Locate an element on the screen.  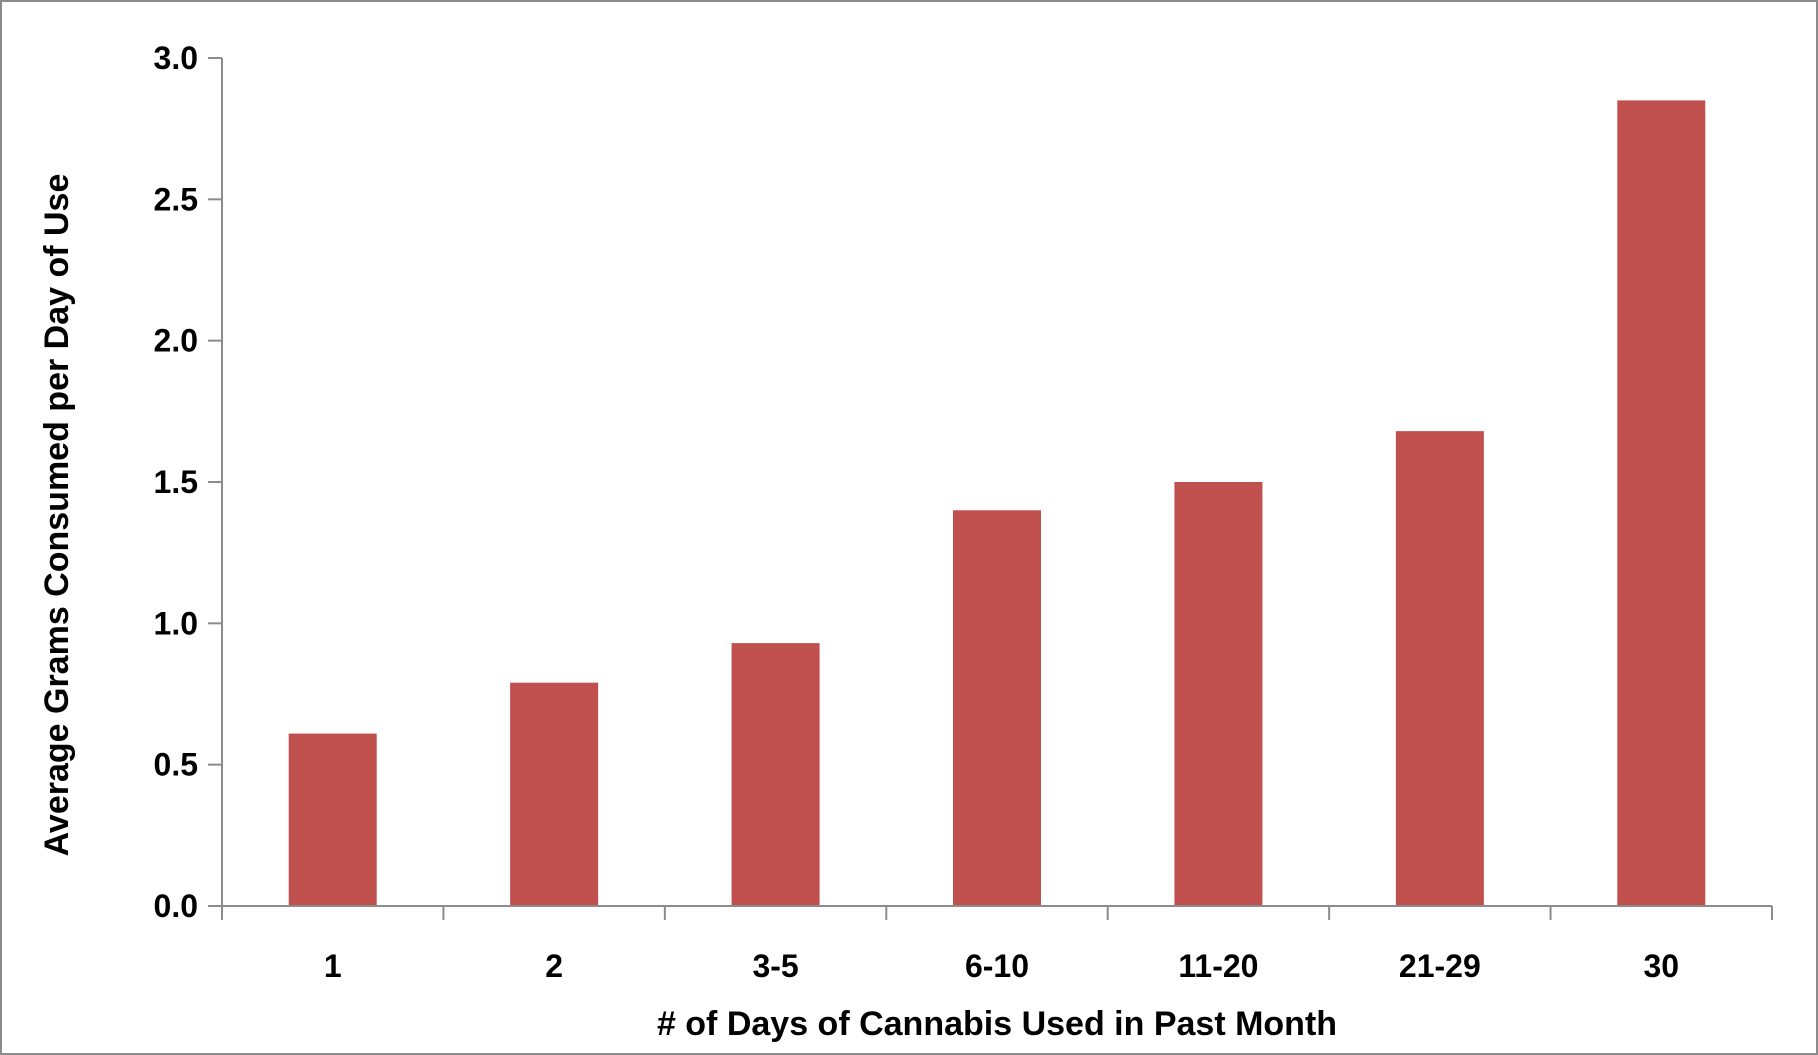
x-tick-label: 1 is located at coordinates (333, 966).